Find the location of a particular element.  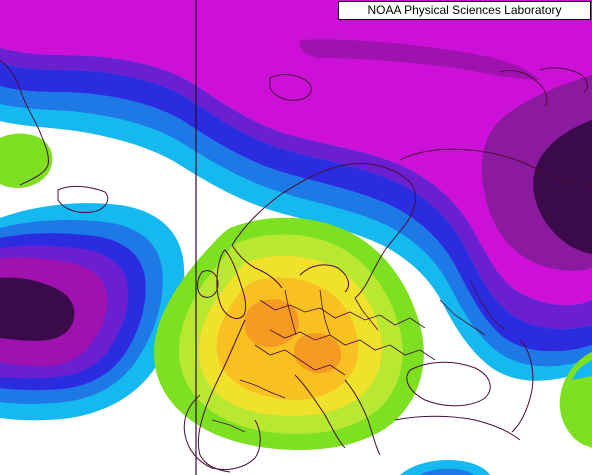

low-anomaly-south-light-blue is located at coordinates (445, 467).